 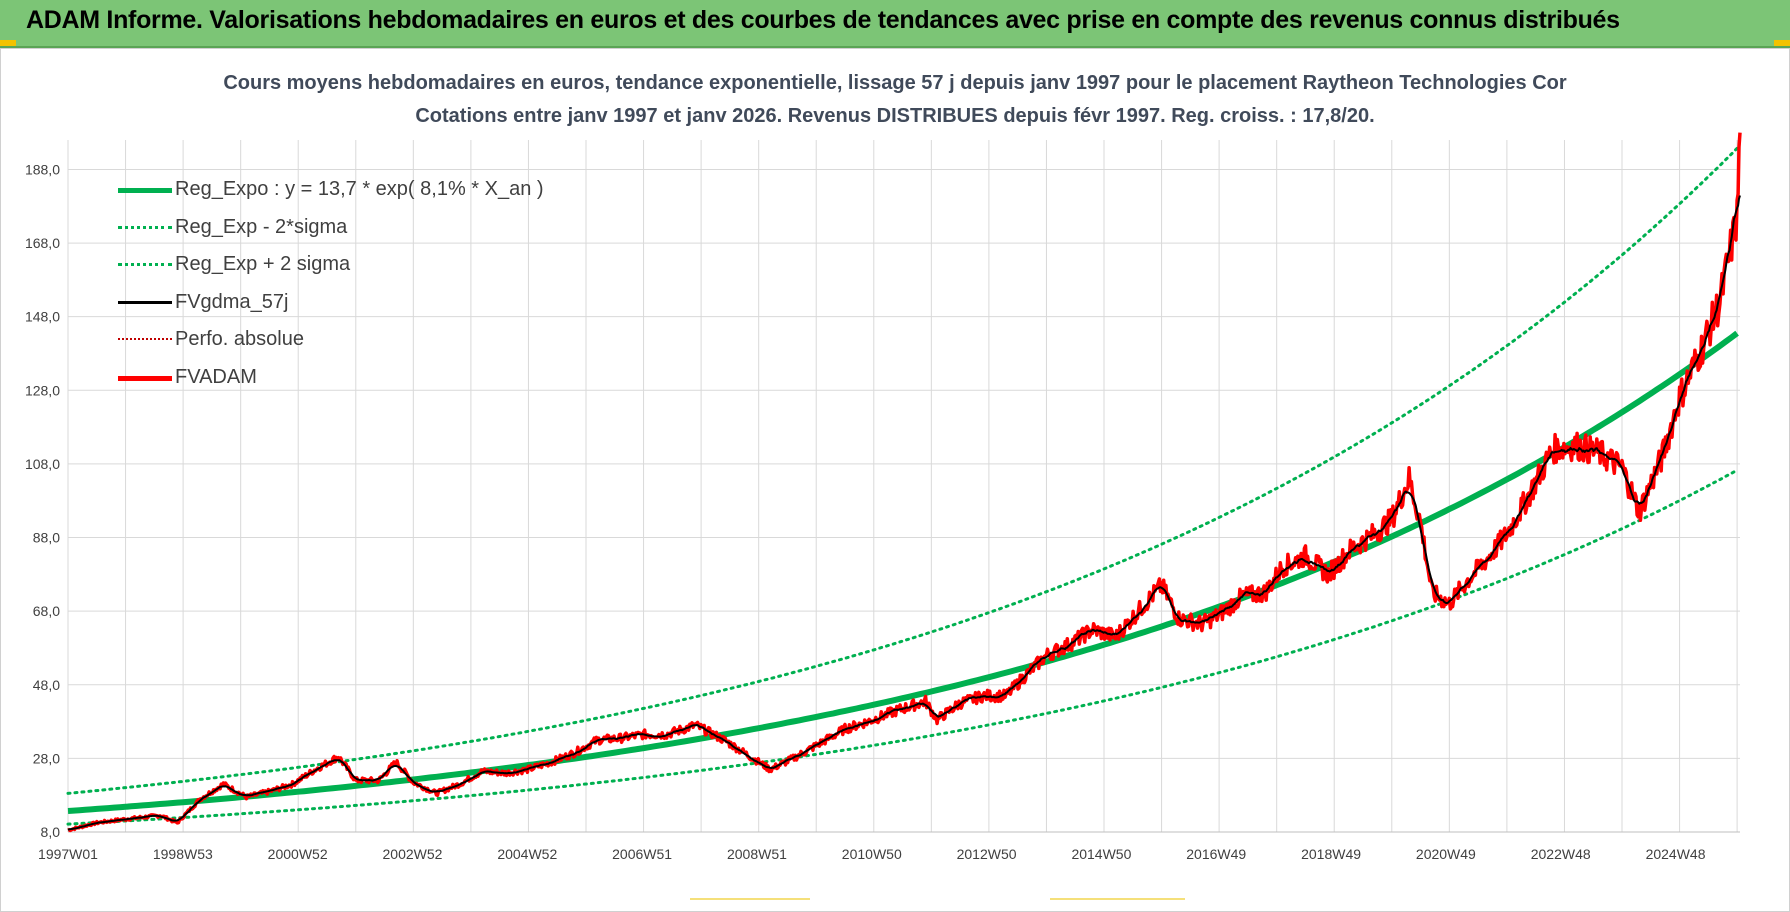 What do you see at coordinates (42, 169) in the screenshot?
I see `y-tick-label: 188,0` at bounding box center [42, 169].